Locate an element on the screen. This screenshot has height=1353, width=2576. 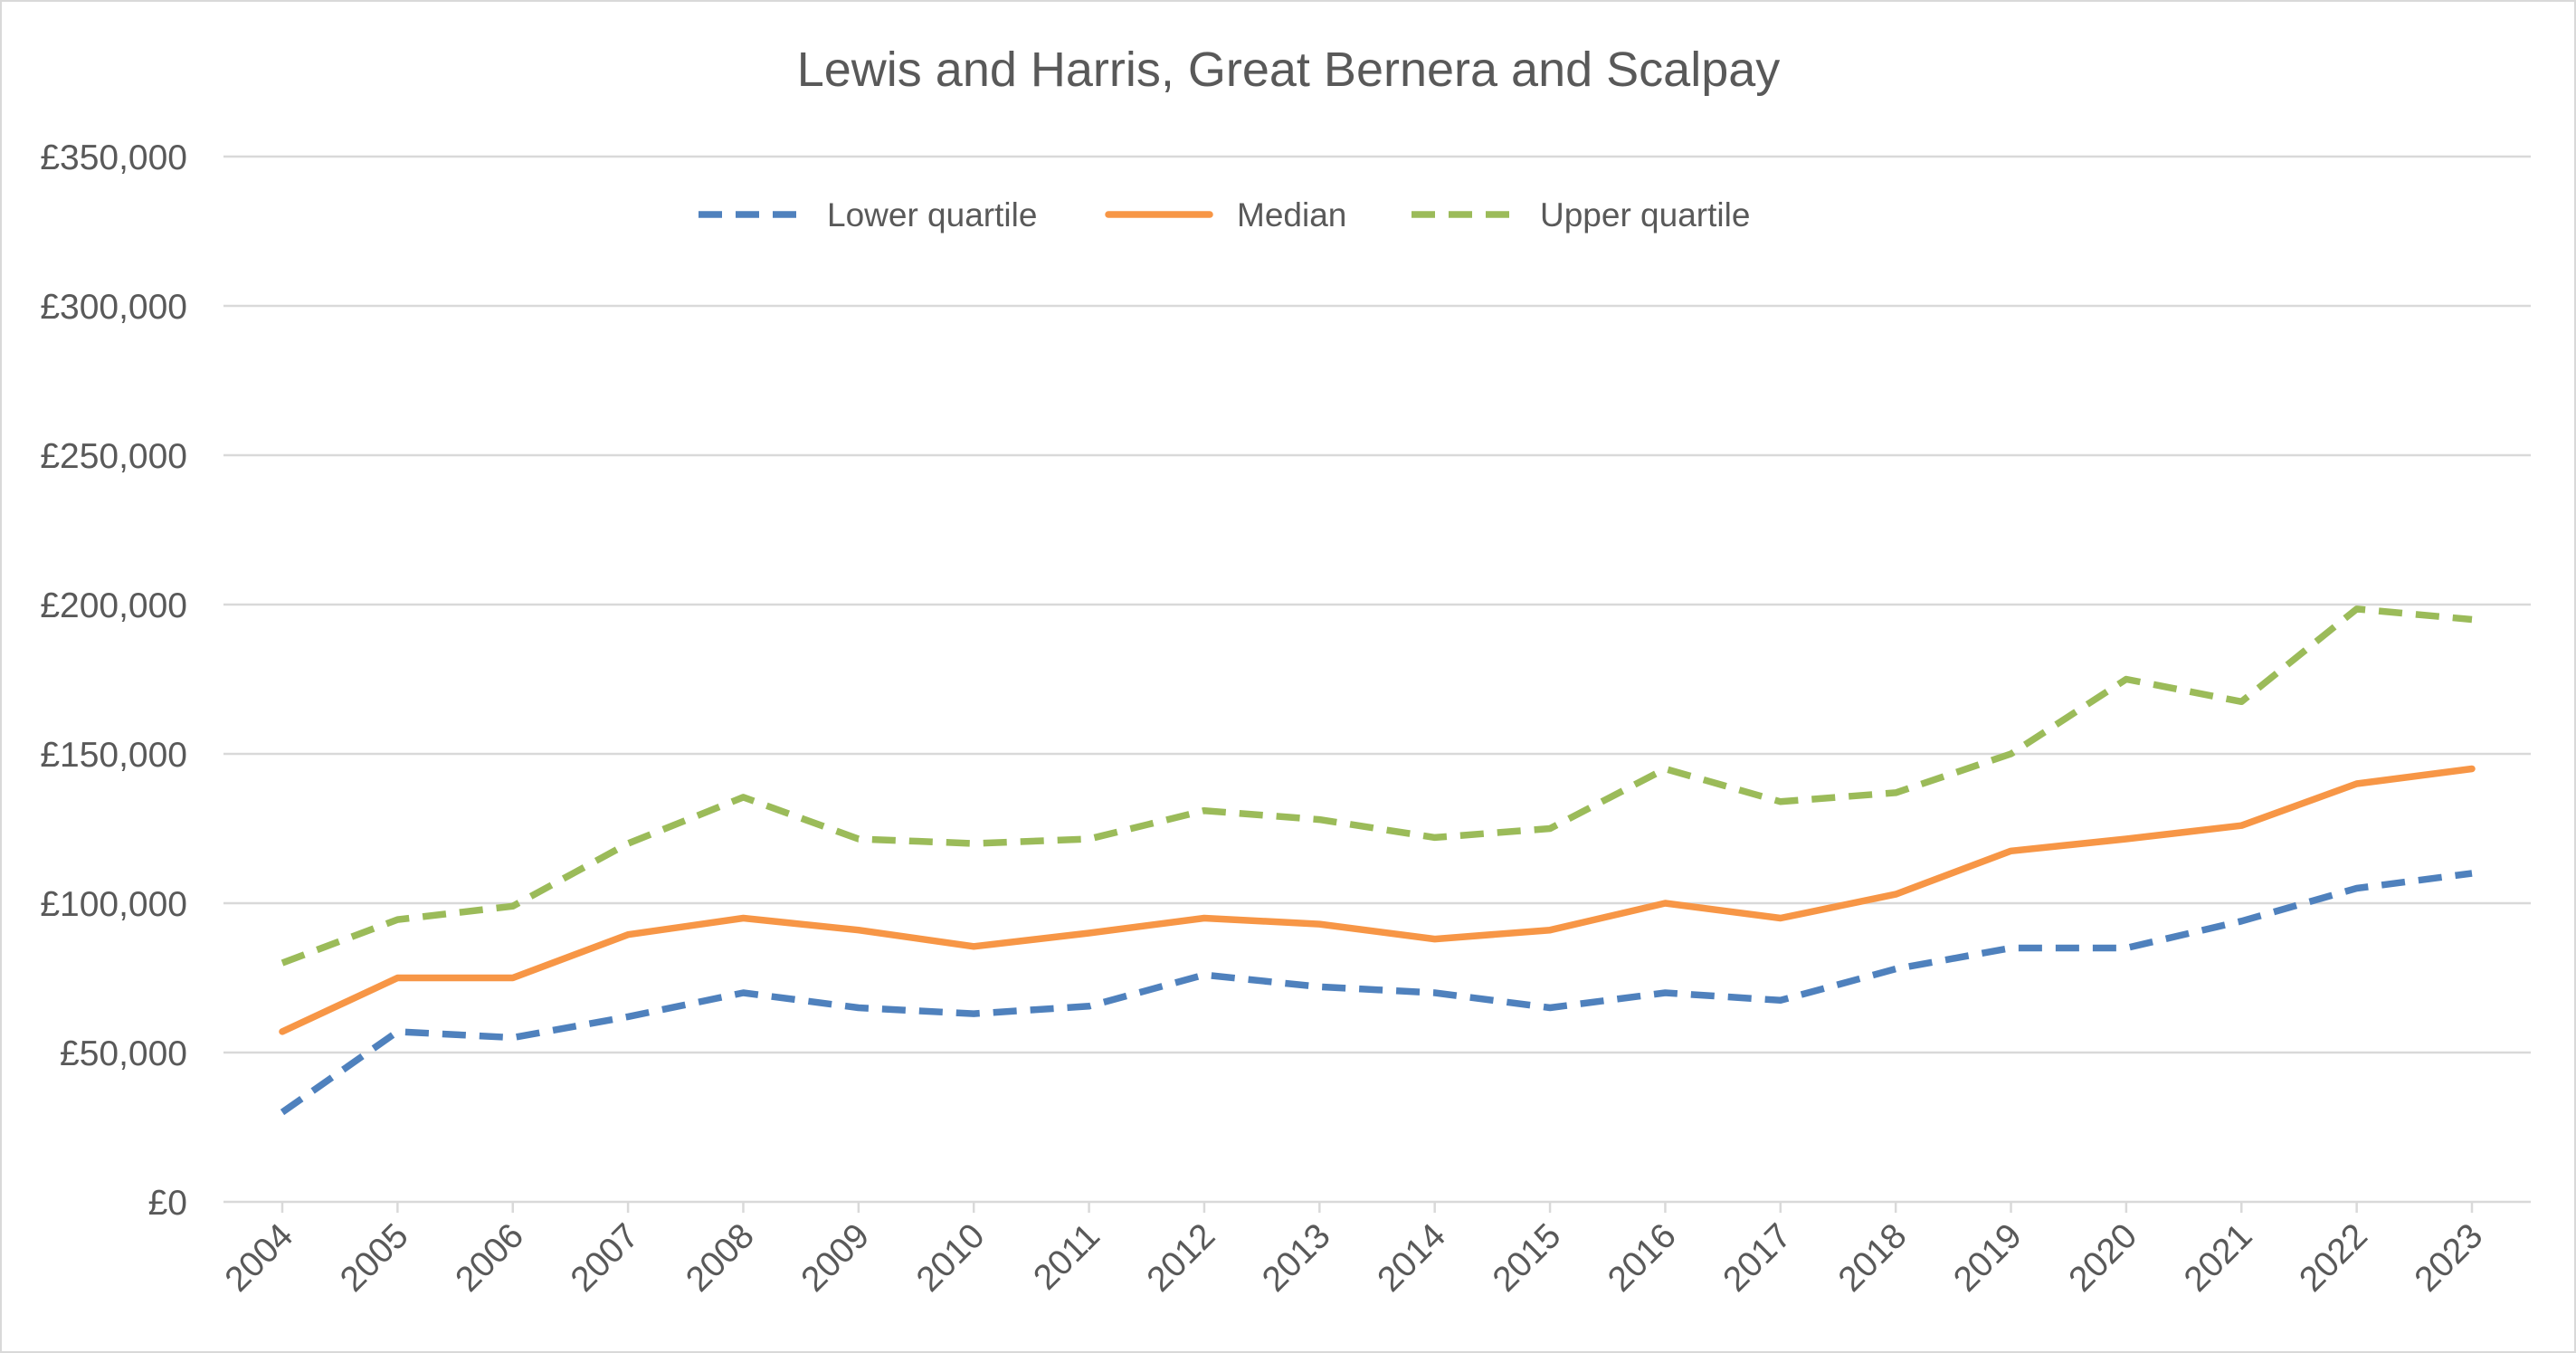
x-tick-label: 2014 is located at coordinates (1411, 1258).